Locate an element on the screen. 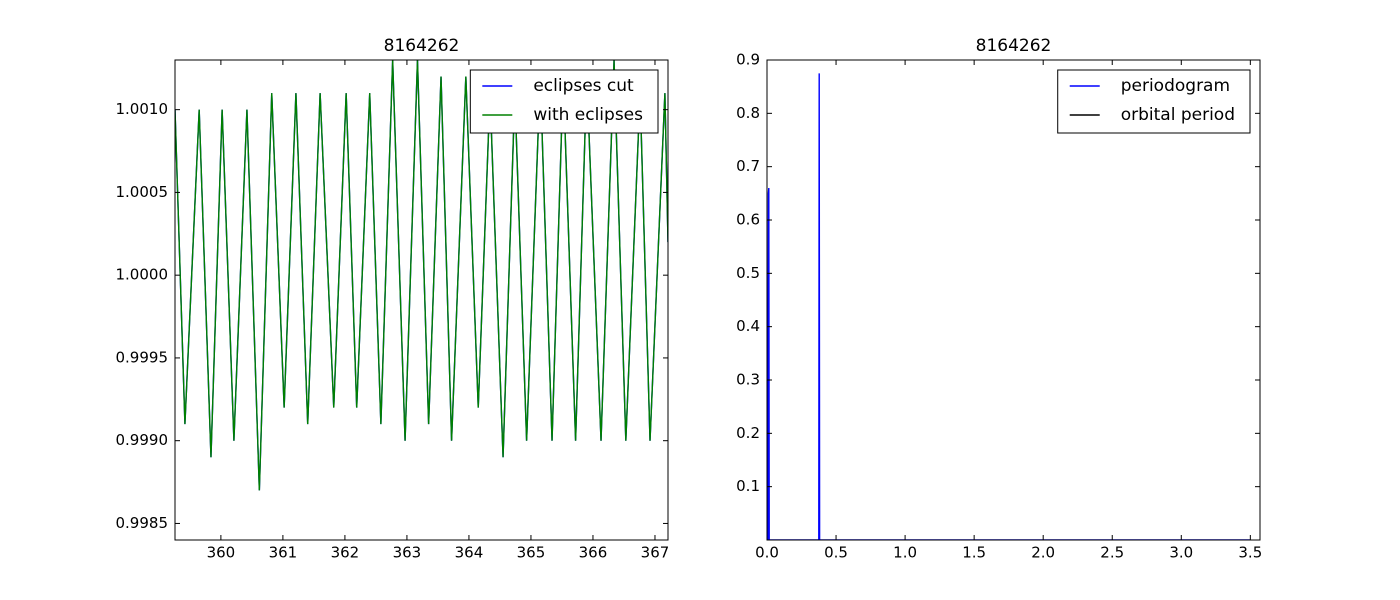 This screenshot has width=1400, height=600. x-tick-label: 362 is located at coordinates (345, 553).